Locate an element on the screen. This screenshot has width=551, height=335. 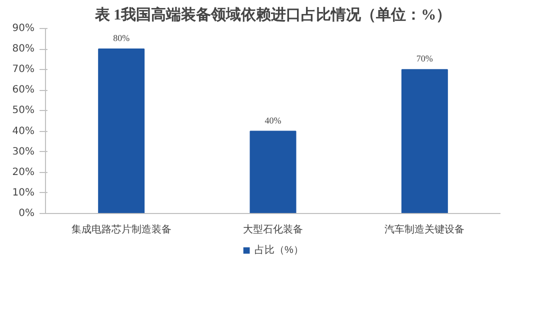
x-tick-label: 集成电路芯片制造装备 is located at coordinates (121, 230).